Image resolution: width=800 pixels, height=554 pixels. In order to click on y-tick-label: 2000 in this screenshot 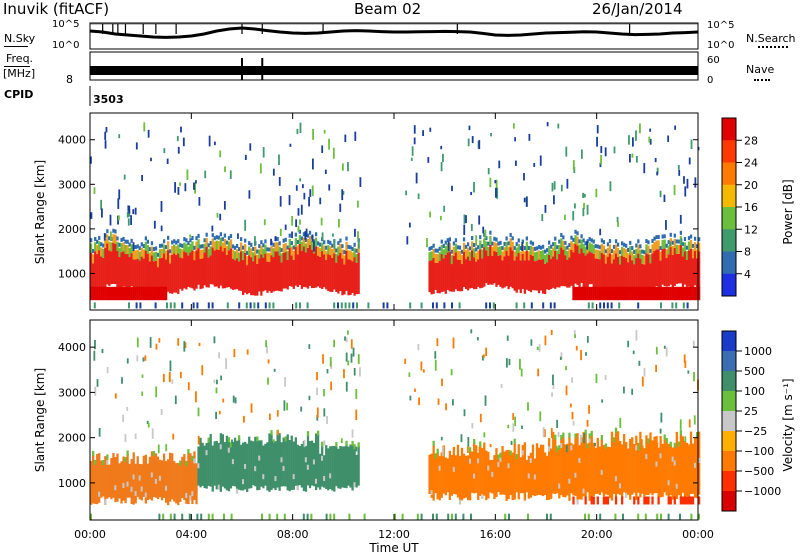, I will do `click(72, 229)`.